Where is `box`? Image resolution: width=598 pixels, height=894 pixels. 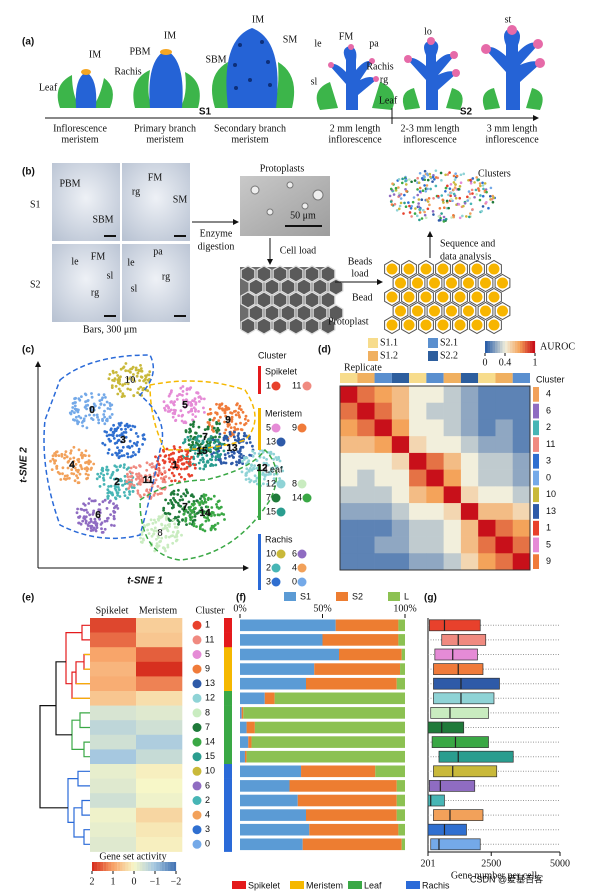 box is located at coordinates (465, 771).